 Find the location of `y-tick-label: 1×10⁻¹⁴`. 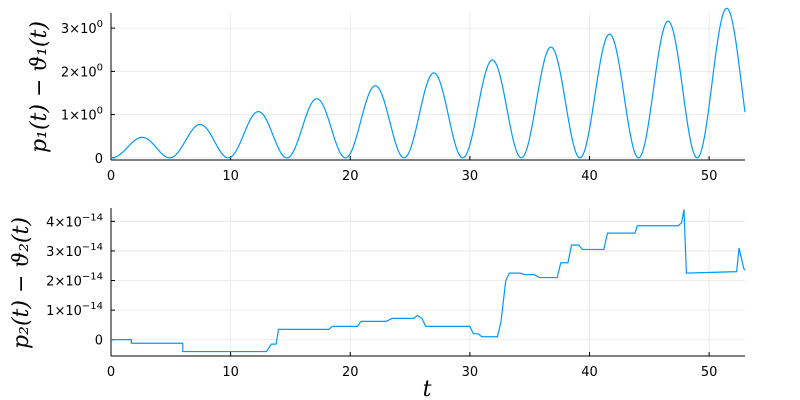

y-tick-label: 1×10⁻¹⁴ is located at coordinates (74, 310).